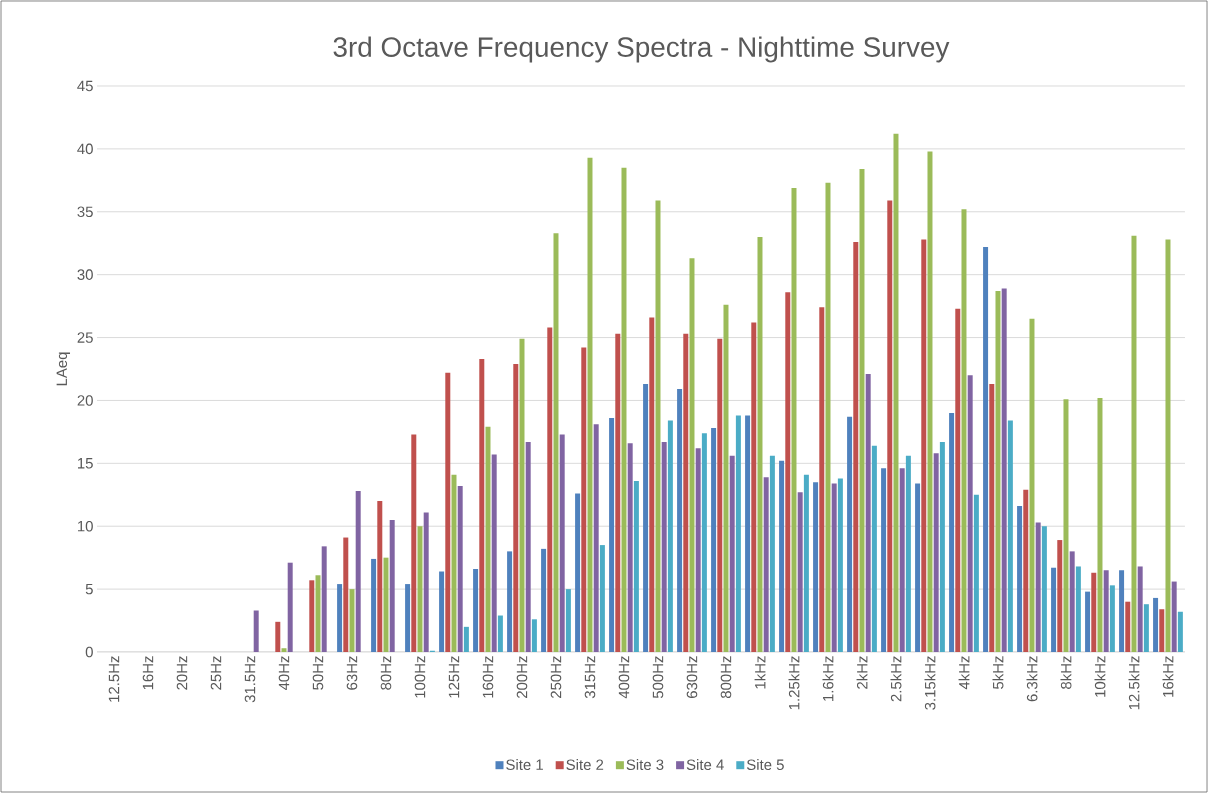 Image resolution: width=1208 pixels, height=793 pixels. What do you see at coordinates (930, 683) in the screenshot?
I see `x-tick-label: 3.15kHz` at bounding box center [930, 683].